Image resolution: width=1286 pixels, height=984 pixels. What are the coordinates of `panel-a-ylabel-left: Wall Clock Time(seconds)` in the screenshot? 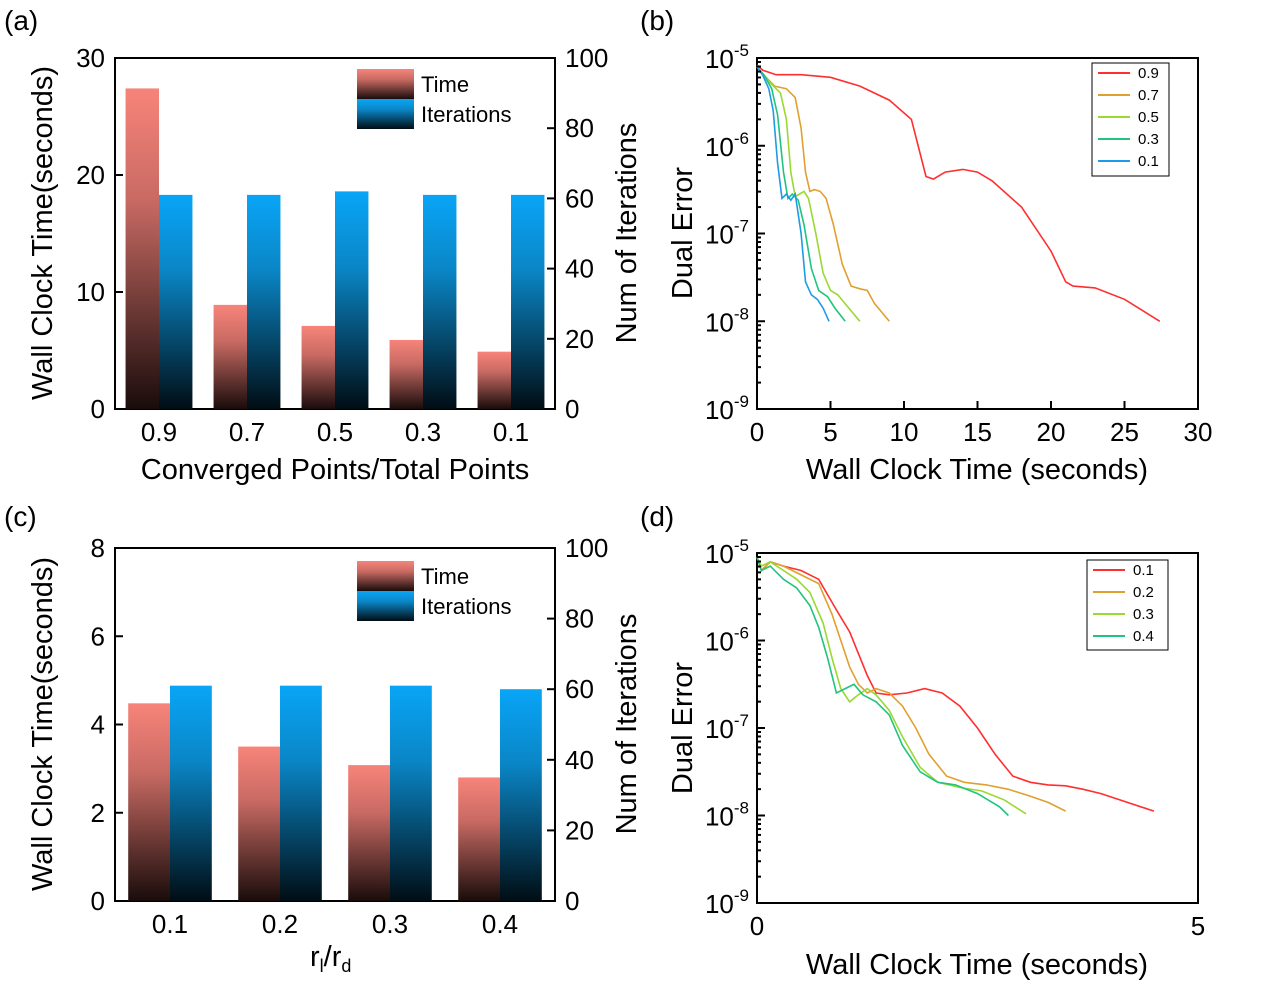 It's located at (43, 233).